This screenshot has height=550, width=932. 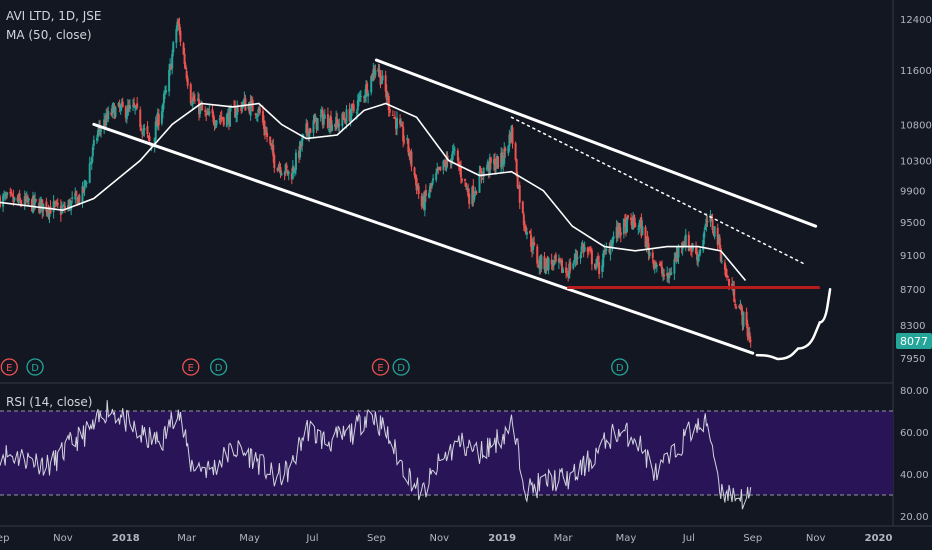 I want to click on time-tick-label: 2020, so click(x=879, y=538).